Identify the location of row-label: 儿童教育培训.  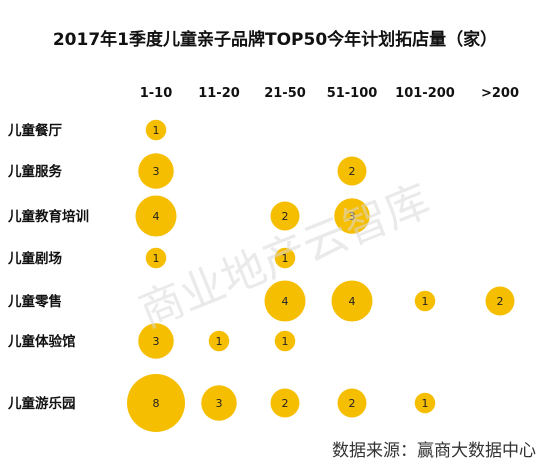
(48, 216).